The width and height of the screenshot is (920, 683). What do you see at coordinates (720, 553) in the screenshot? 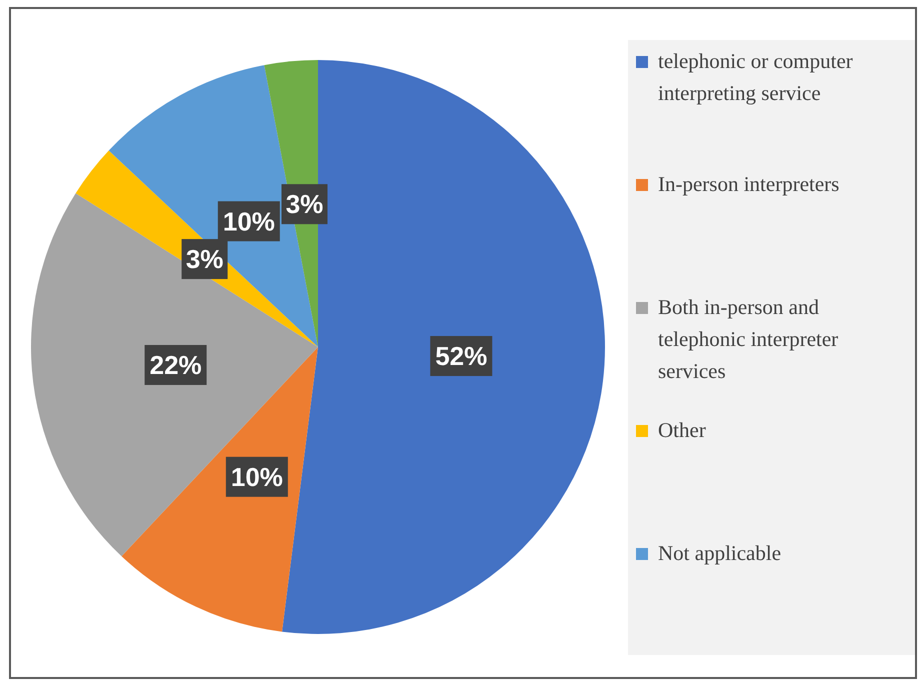
I see `legend-label: Not applicable` at bounding box center [720, 553].